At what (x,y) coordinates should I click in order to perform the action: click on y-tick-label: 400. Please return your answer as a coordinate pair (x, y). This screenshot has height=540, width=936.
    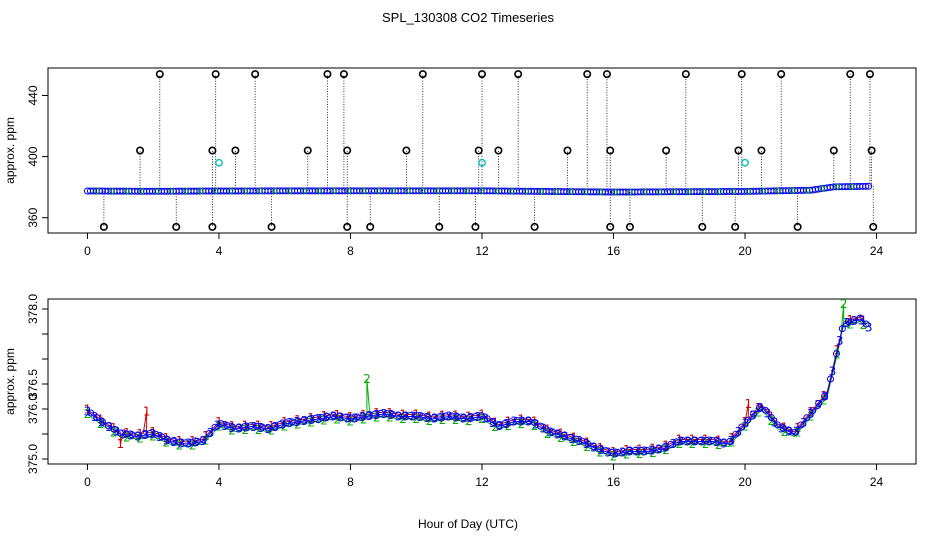
    Looking at the image, I should click on (33, 156).